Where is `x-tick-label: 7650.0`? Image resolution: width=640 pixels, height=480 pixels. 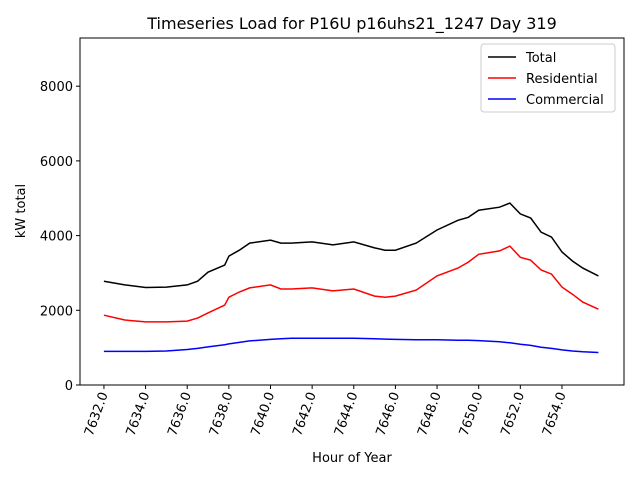 x-tick-label: 7650.0 is located at coordinates (472, 414).